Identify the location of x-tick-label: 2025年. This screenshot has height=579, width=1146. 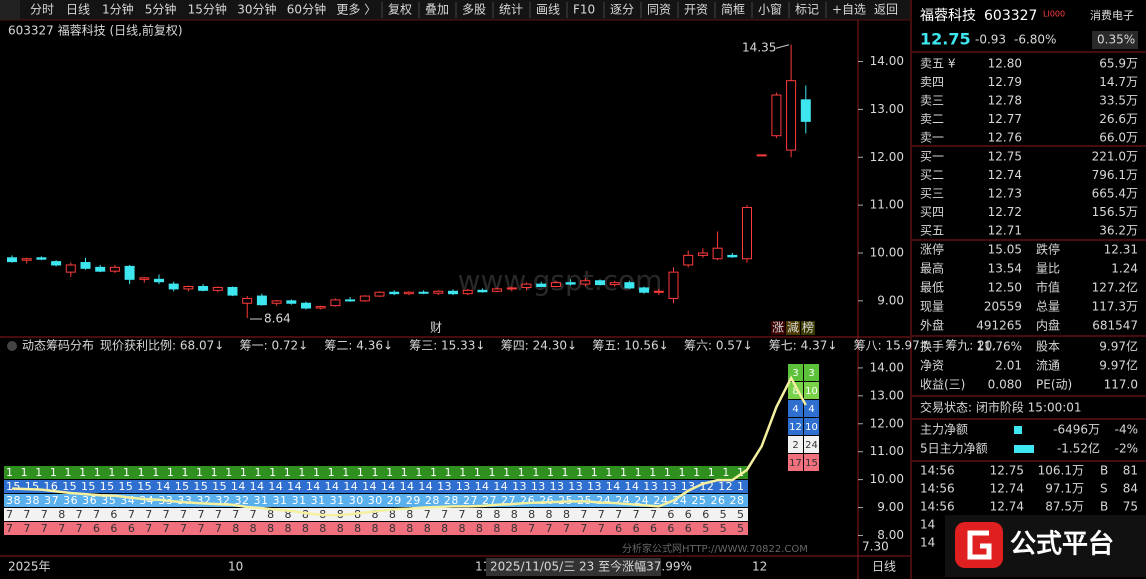
(29, 567).